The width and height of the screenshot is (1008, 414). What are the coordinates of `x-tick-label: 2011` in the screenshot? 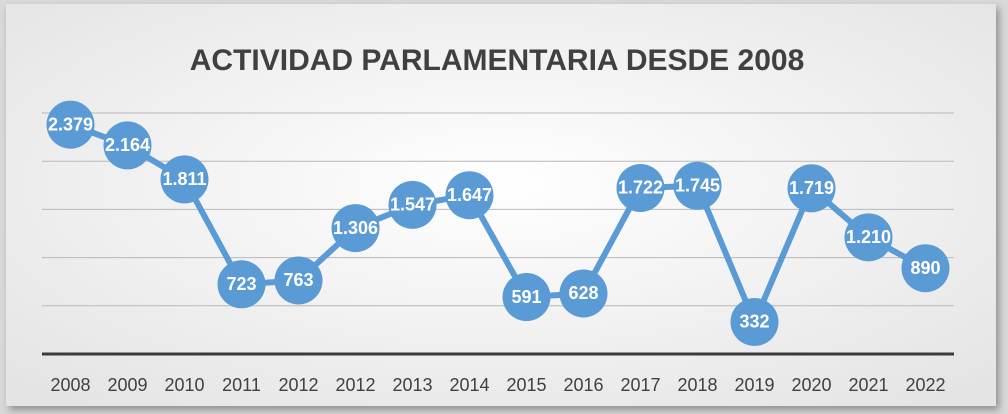 It's located at (241, 385).